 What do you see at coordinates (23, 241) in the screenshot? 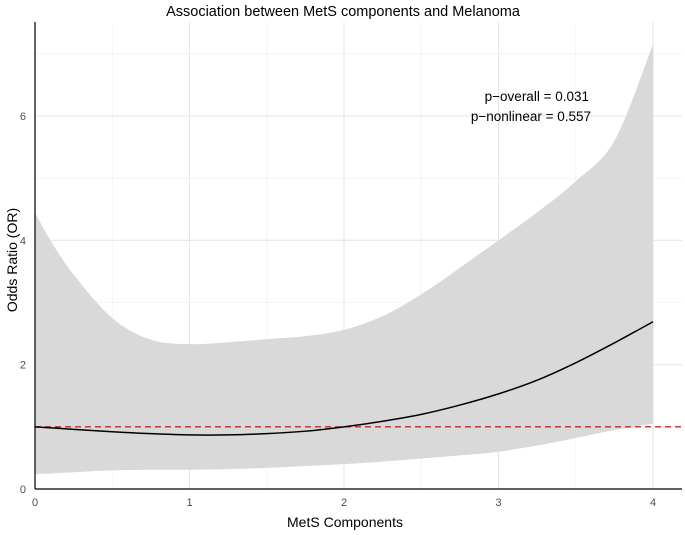
I see `y-tick-label: 4` at bounding box center [23, 241].